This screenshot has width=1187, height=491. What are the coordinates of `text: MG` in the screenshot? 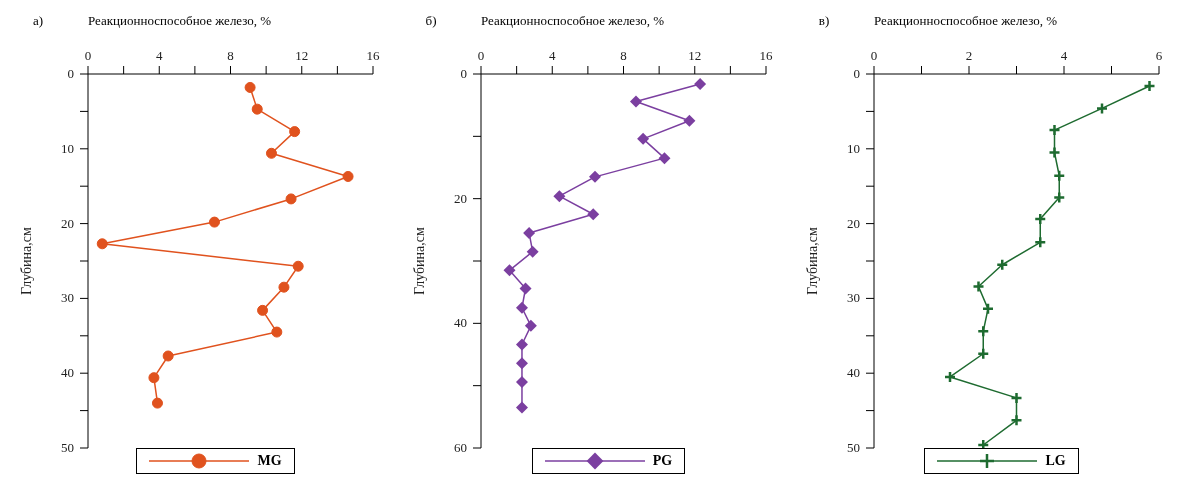 It's located at (269, 461).